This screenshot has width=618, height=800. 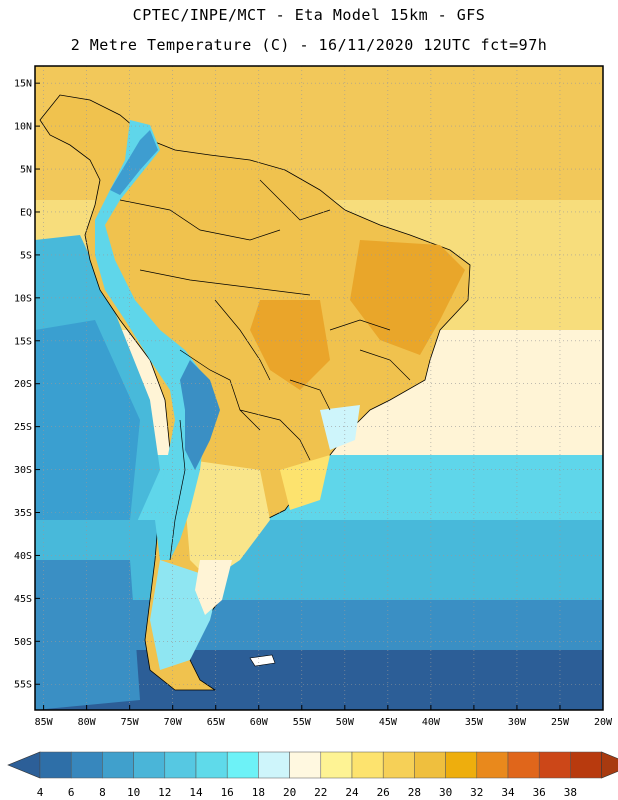 I want to click on lon-label: 60W, so click(x=259, y=722).